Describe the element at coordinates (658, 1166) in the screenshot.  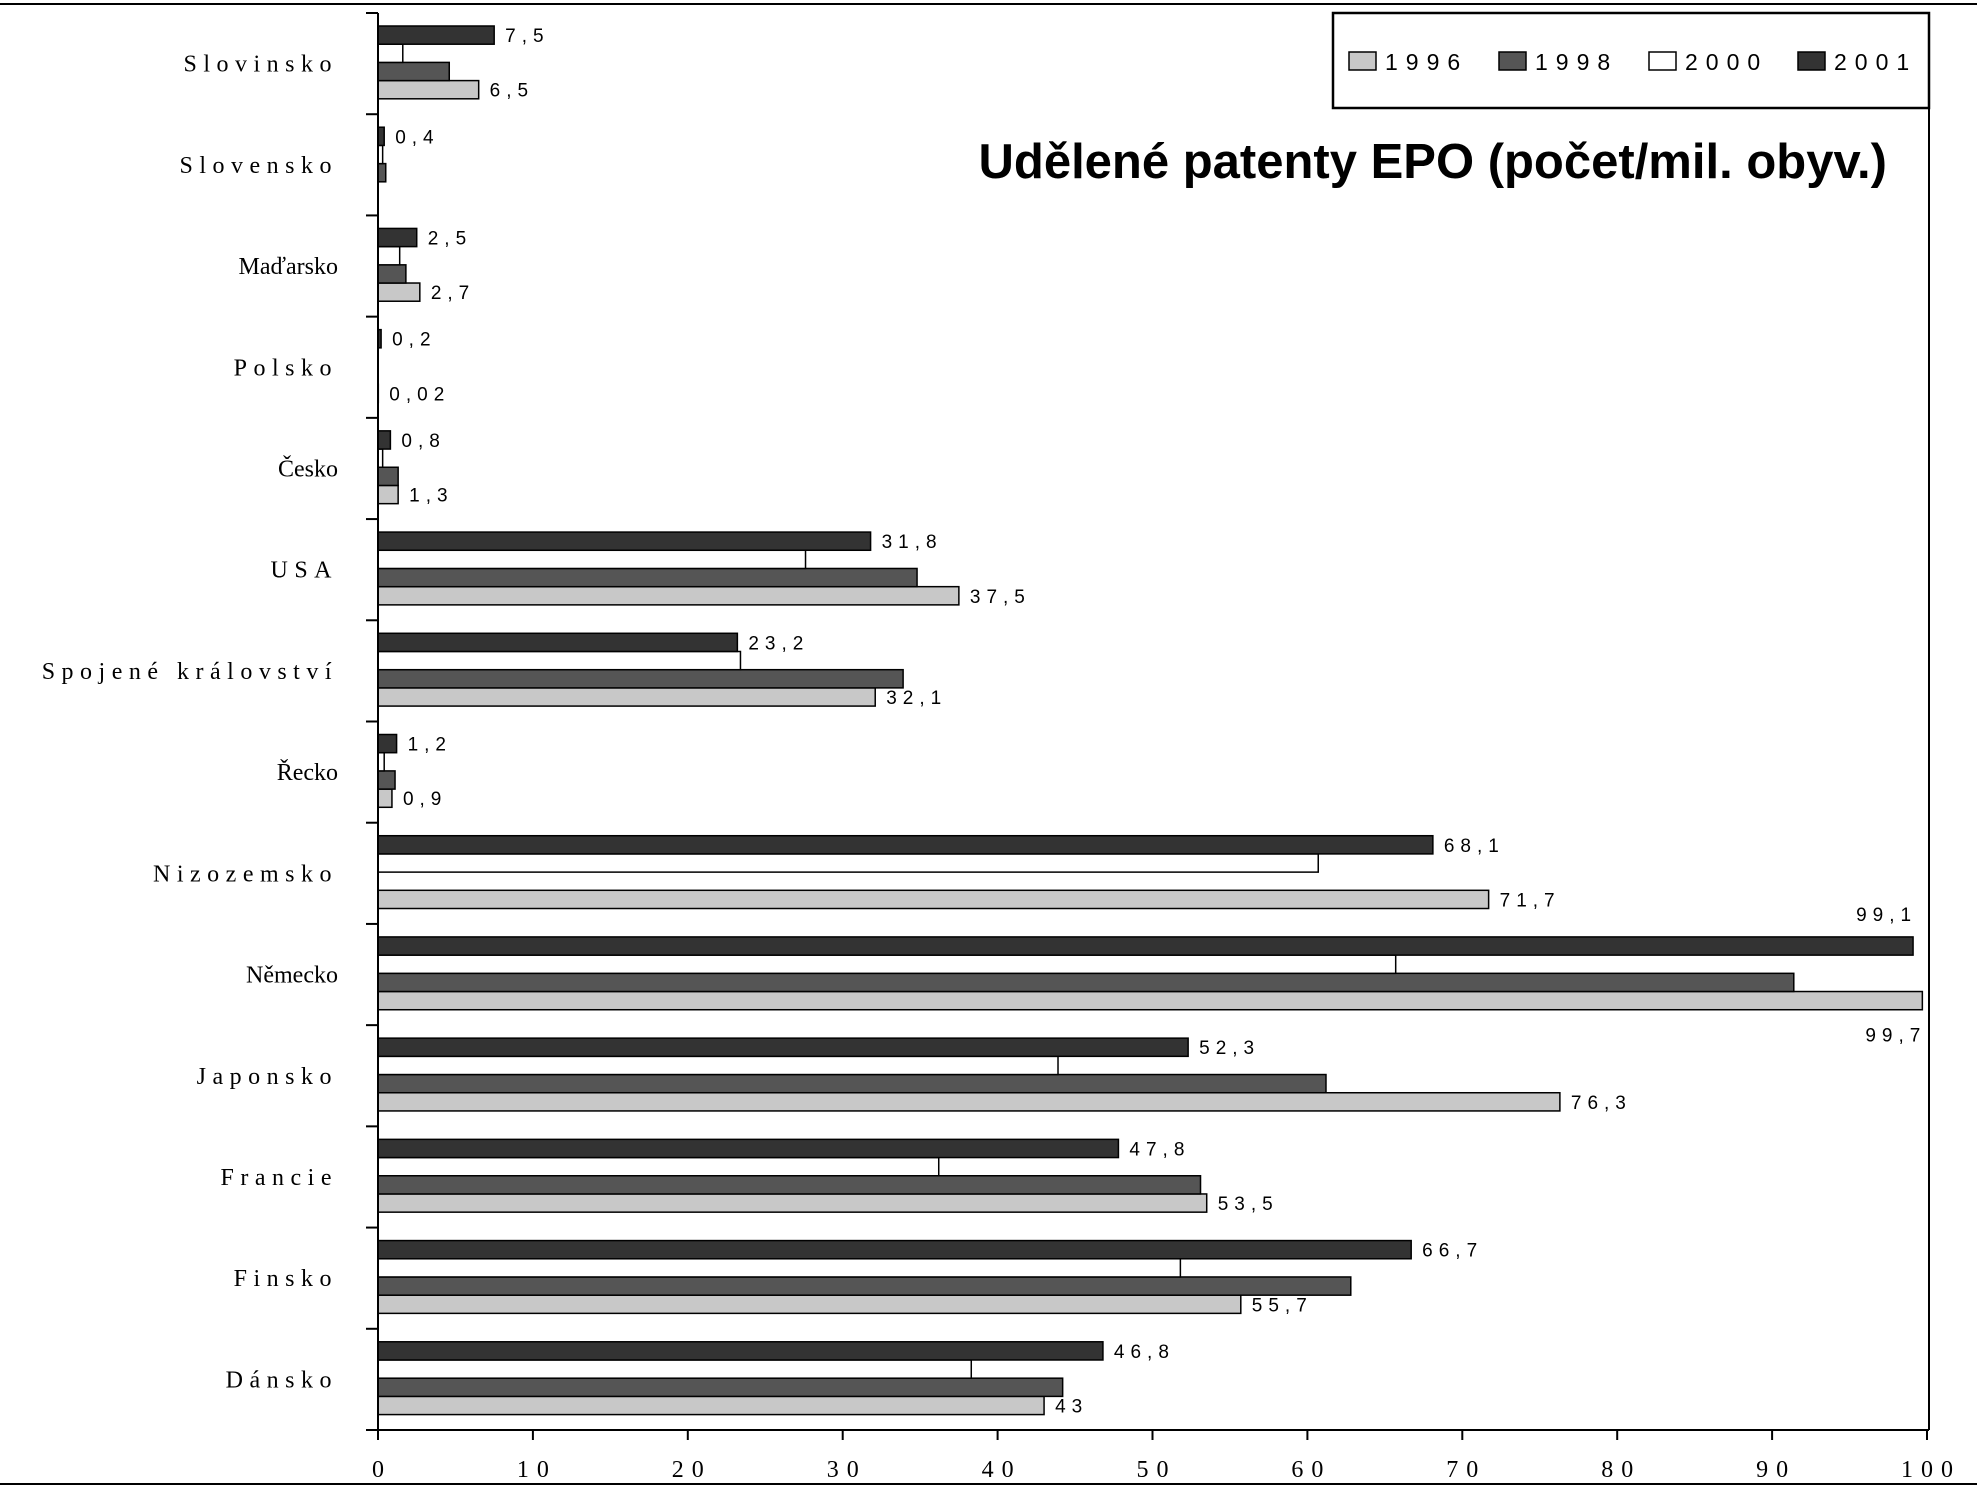
I see `bar-2000-francie` at that location.